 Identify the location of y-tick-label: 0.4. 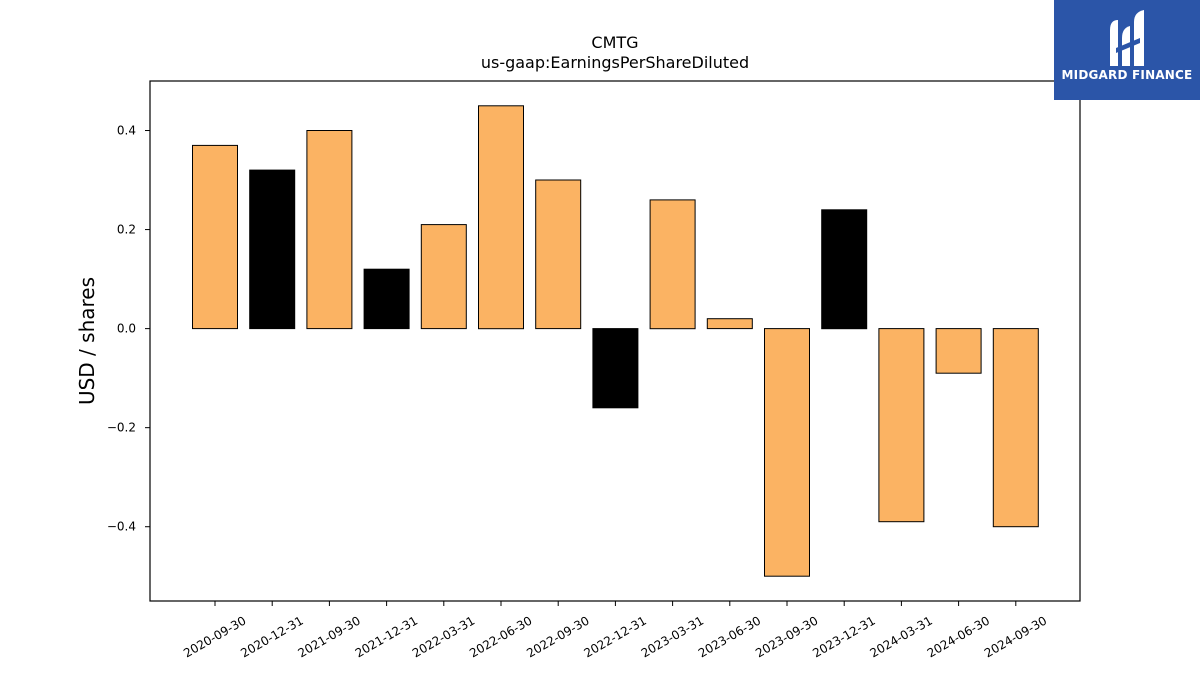
(126, 131).